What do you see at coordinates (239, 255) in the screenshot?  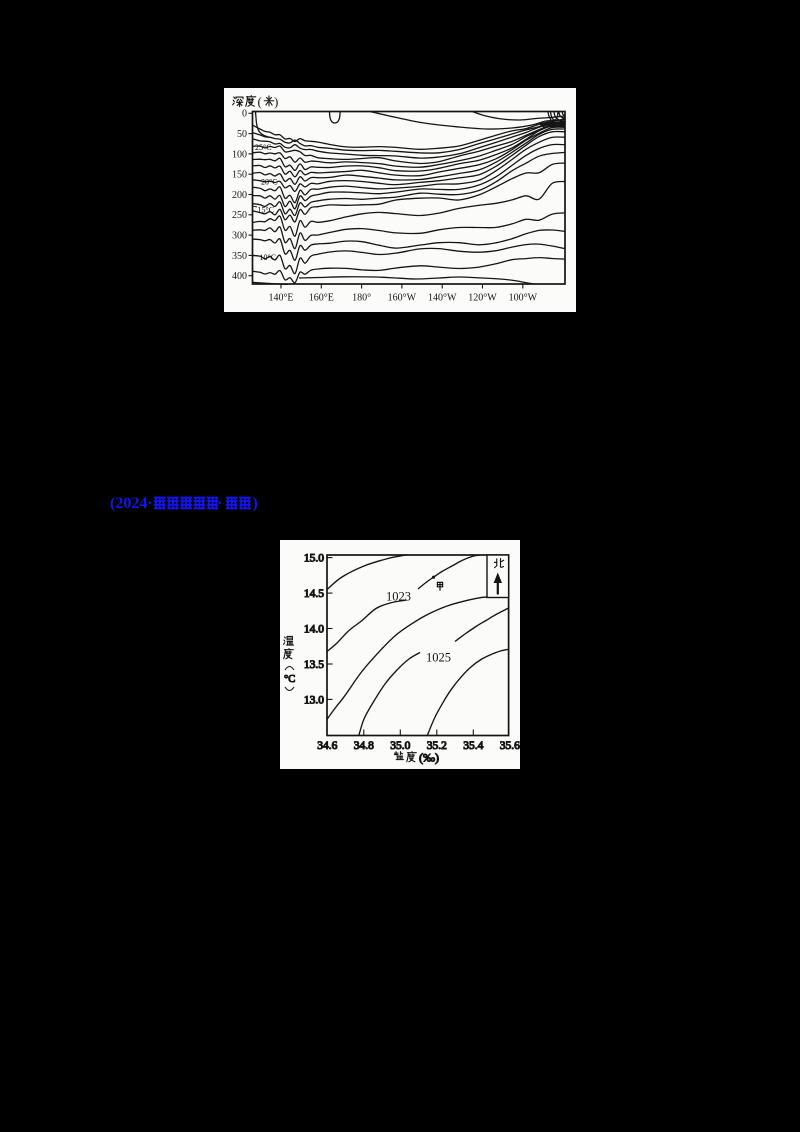 I see `svg-text: 350` at bounding box center [239, 255].